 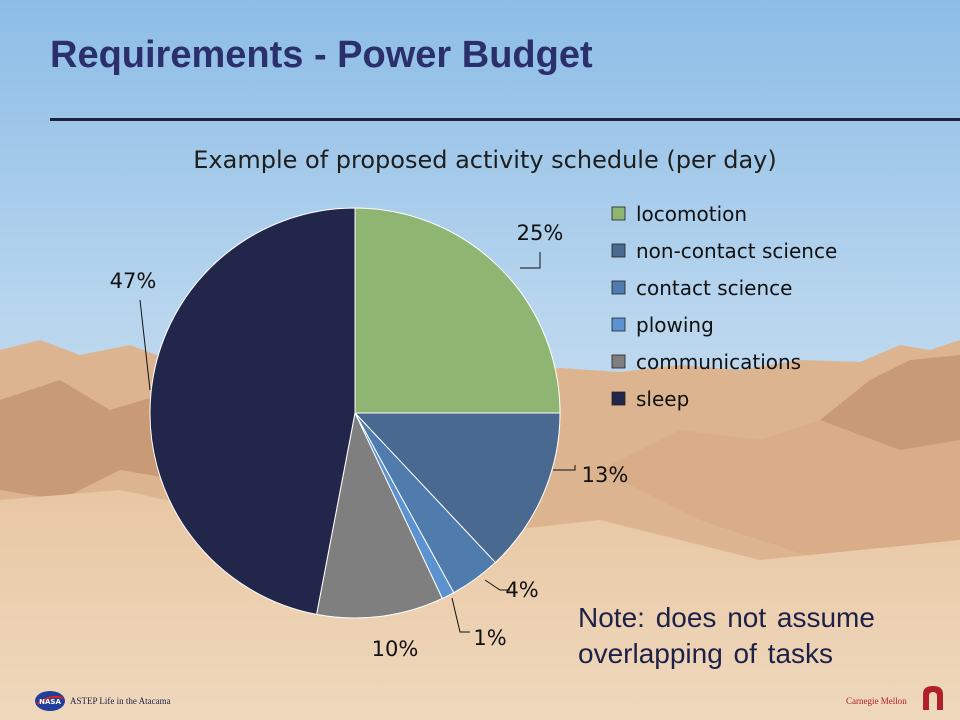 What do you see at coordinates (497, 585) in the screenshot?
I see `leader-line-contact-science` at bounding box center [497, 585].